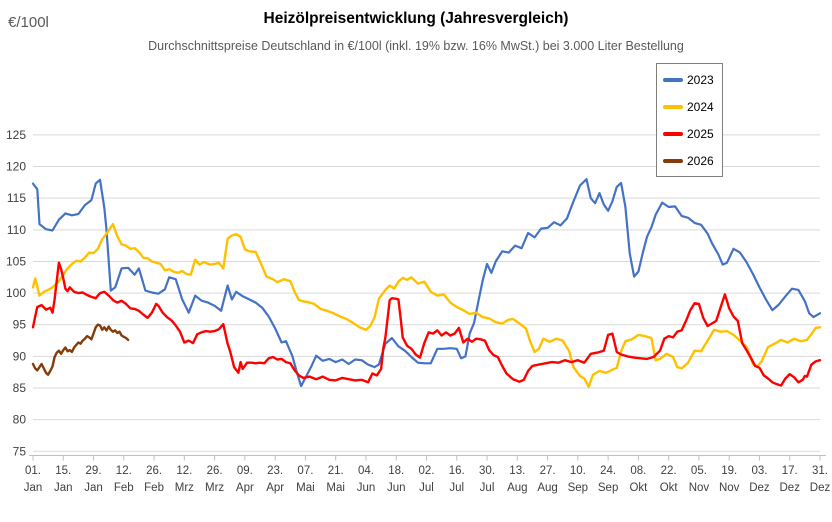 Image resolution: width=832 pixels, height=522 pixels. I want to click on legend-label-2024: 2024, so click(700, 106).